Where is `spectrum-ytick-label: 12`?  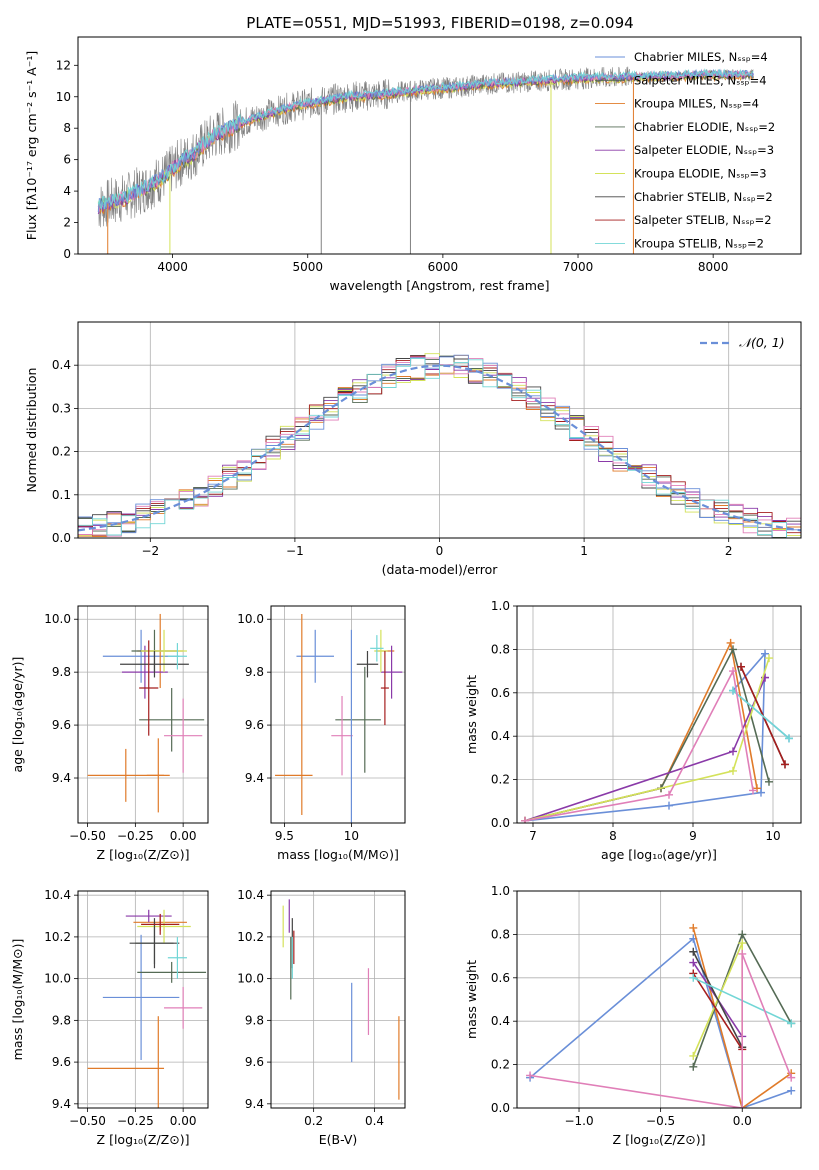
spectrum-ytick-label: 12 is located at coordinates (63, 65).